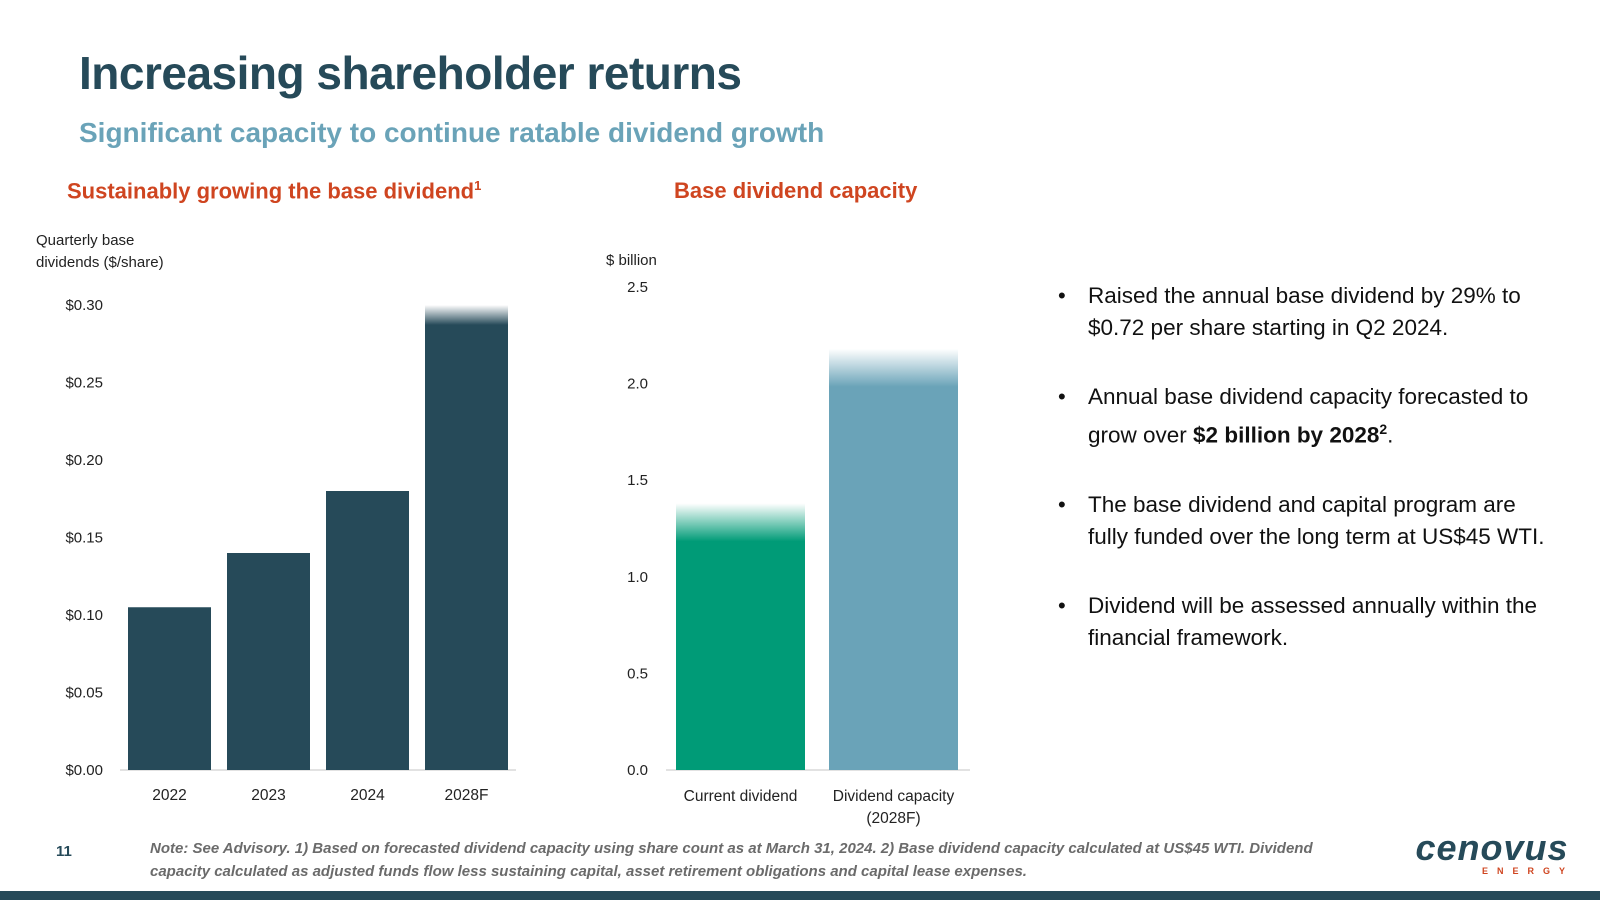 The height and width of the screenshot is (900, 1600). Describe the element at coordinates (100, 262) in the screenshot. I see `chart1-ylabel-line2: dividends ($/share)` at that location.